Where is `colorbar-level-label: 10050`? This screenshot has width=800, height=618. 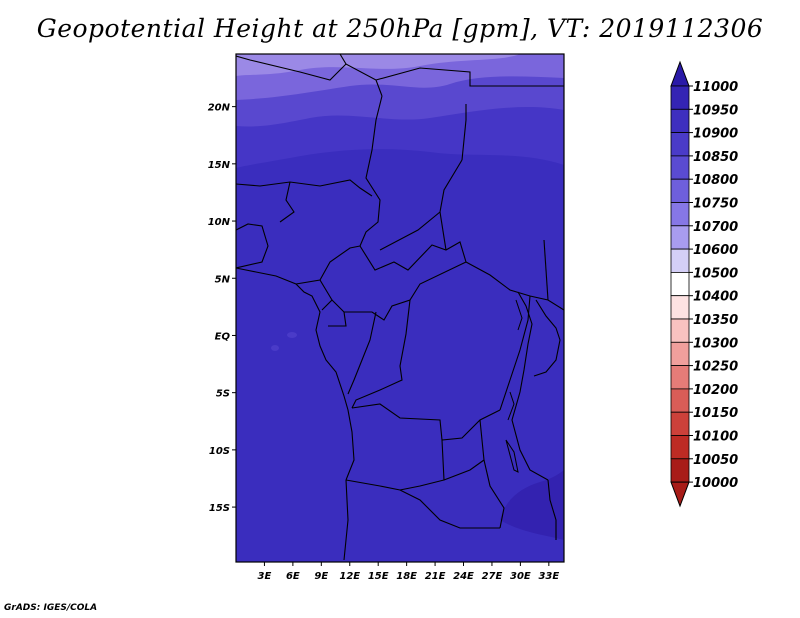
colorbar-level-label: 10050 is located at coordinates (715, 460).